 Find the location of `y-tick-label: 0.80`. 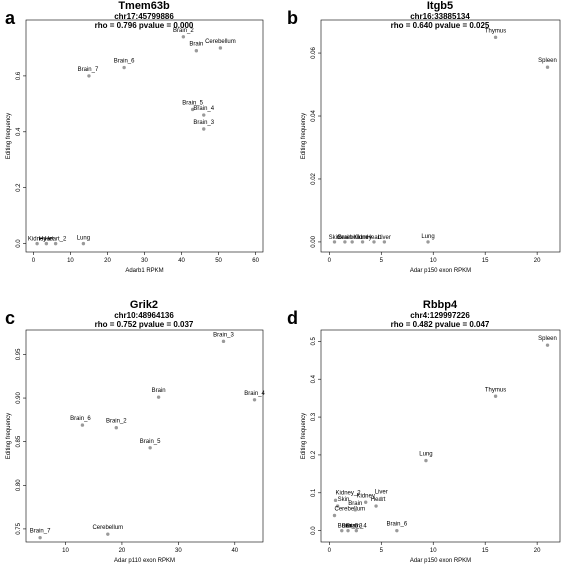

y-tick-label: 0.80 is located at coordinates (19, 485).